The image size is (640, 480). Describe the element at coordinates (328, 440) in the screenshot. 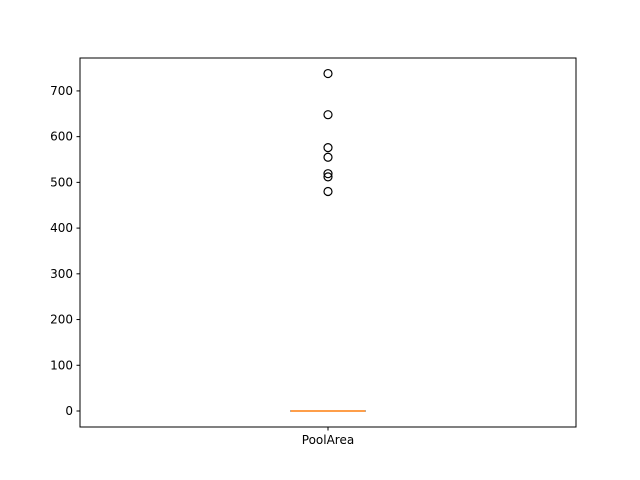

I see `x-tick-label: PoolArea` at that location.